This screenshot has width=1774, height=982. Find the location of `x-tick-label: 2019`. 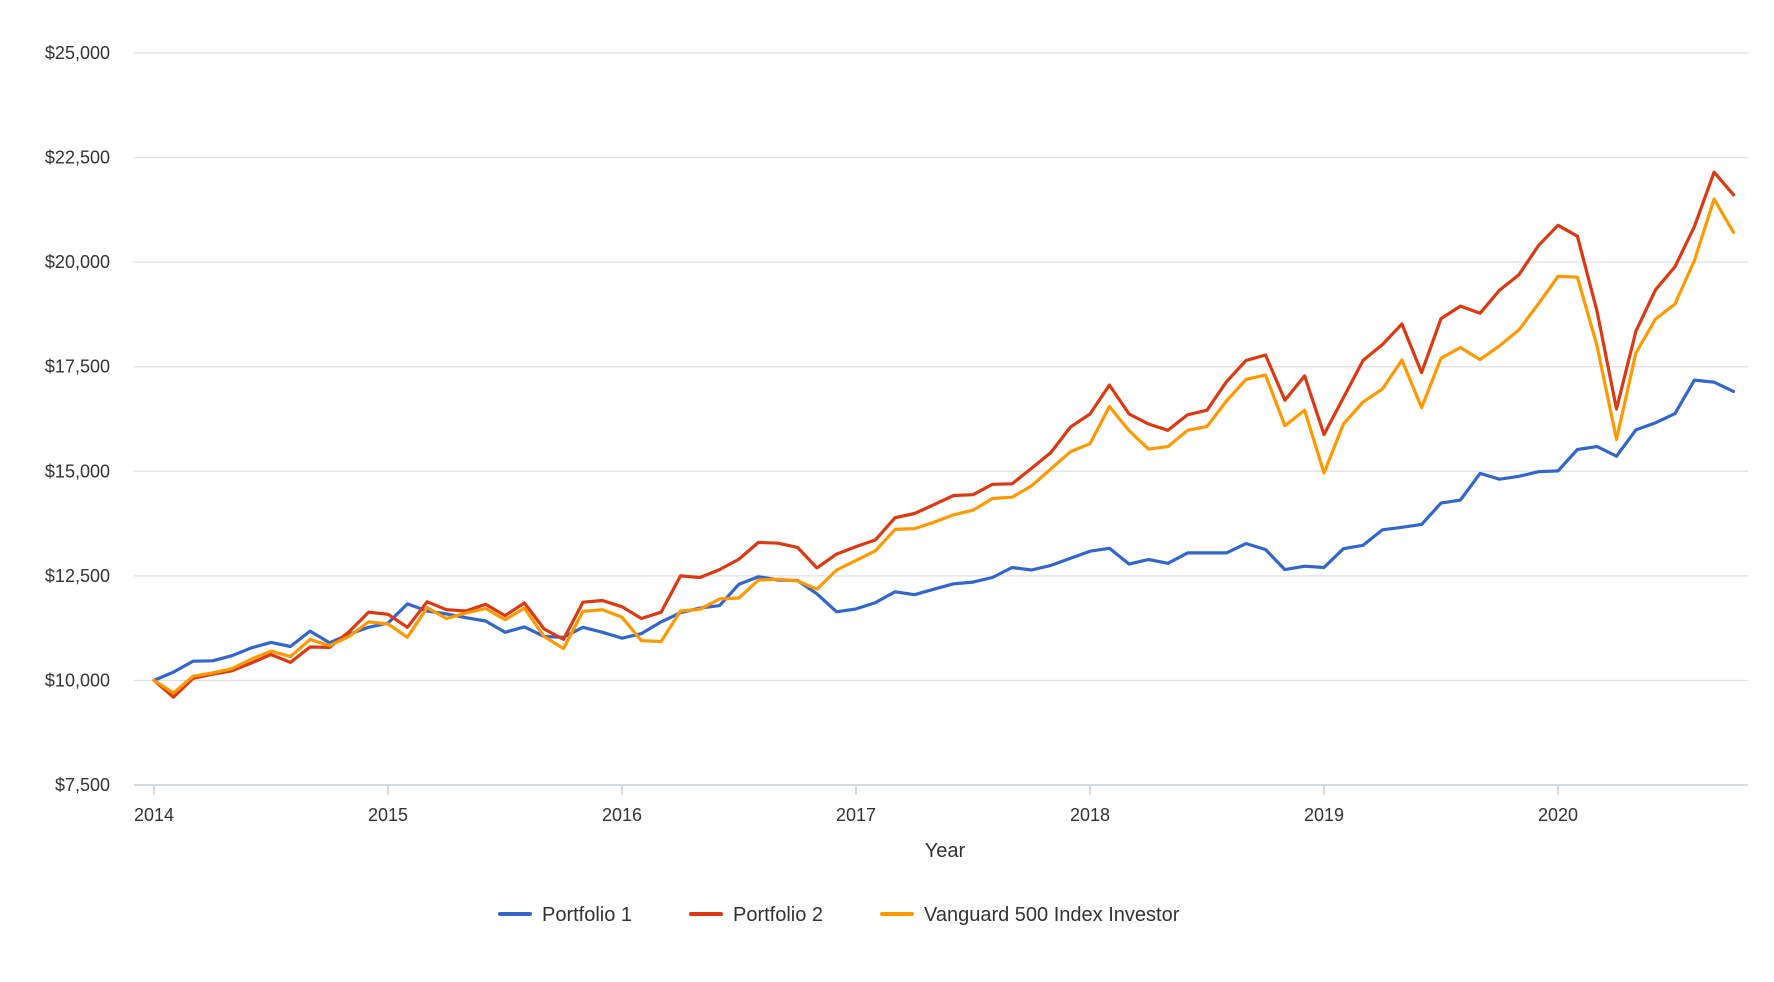

x-tick-label: 2019 is located at coordinates (1324, 815).